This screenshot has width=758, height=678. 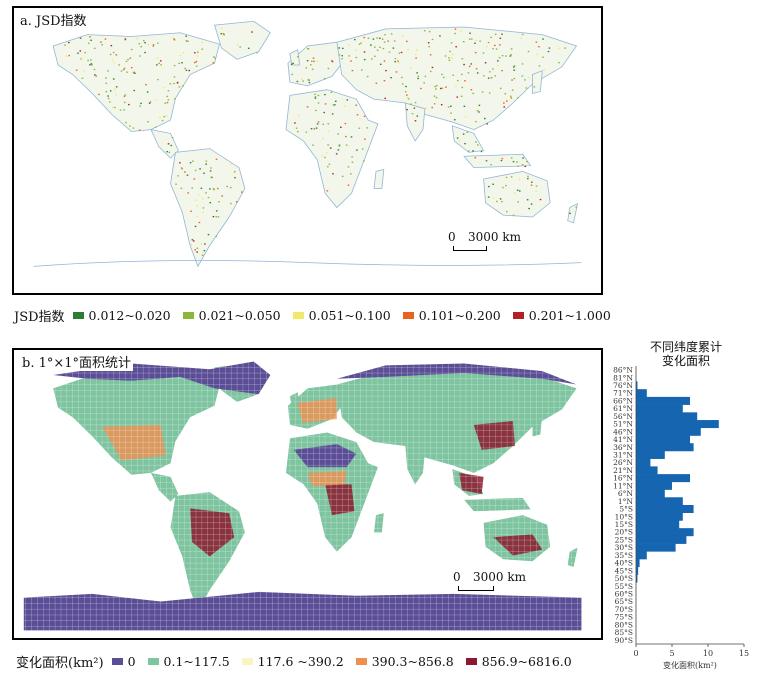 What do you see at coordinates (361, 661) in the screenshot?
I see `area-legend-swatch` at bounding box center [361, 661].